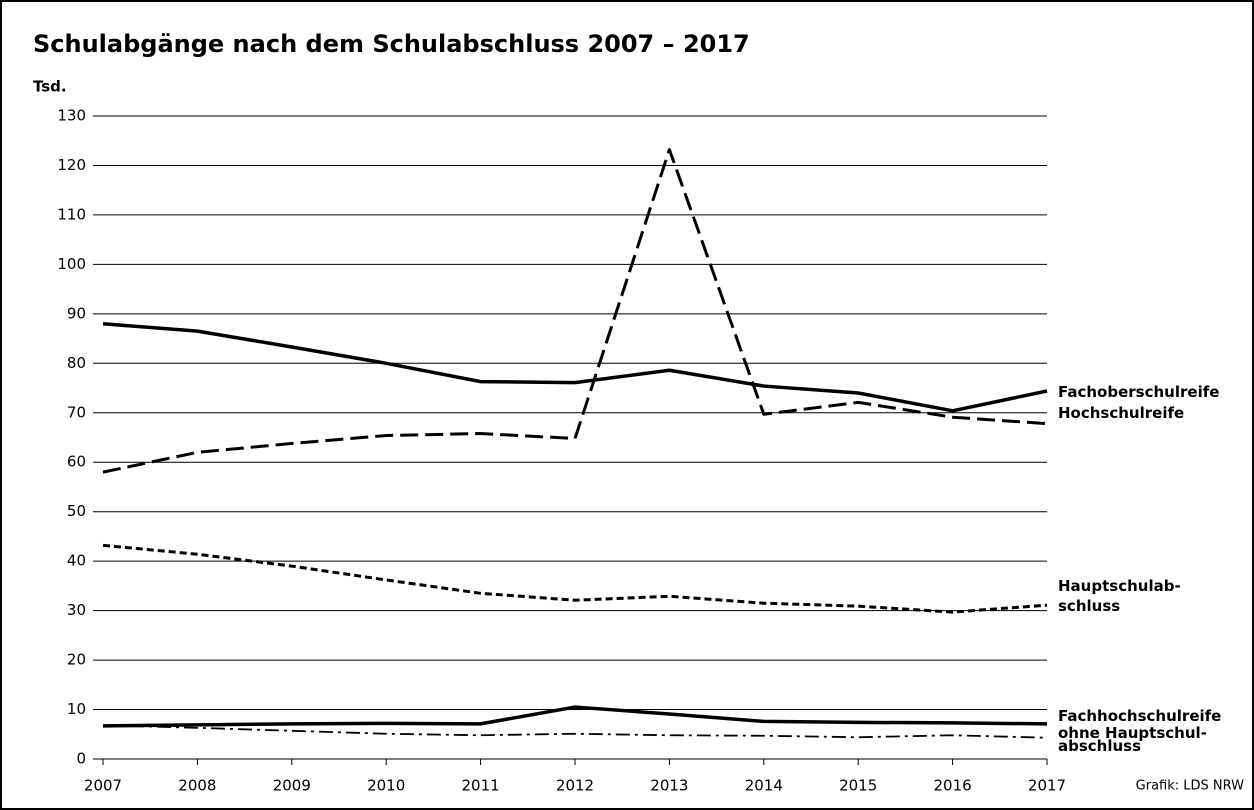 The image size is (1254, 810). Describe the element at coordinates (71, 165) in the screenshot. I see `y-tick-label: 120` at that location.